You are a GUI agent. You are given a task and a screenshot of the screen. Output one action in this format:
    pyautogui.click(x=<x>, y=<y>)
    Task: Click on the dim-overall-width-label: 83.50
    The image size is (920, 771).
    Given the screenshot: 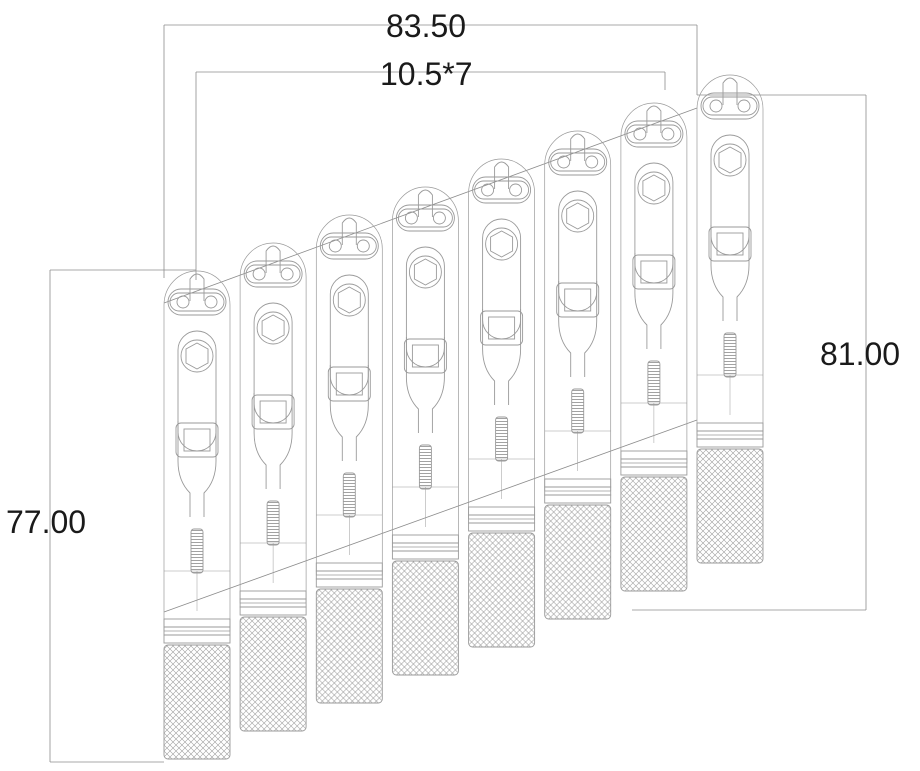 What is the action you would take?
    pyautogui.click(x=426, y=26)
    